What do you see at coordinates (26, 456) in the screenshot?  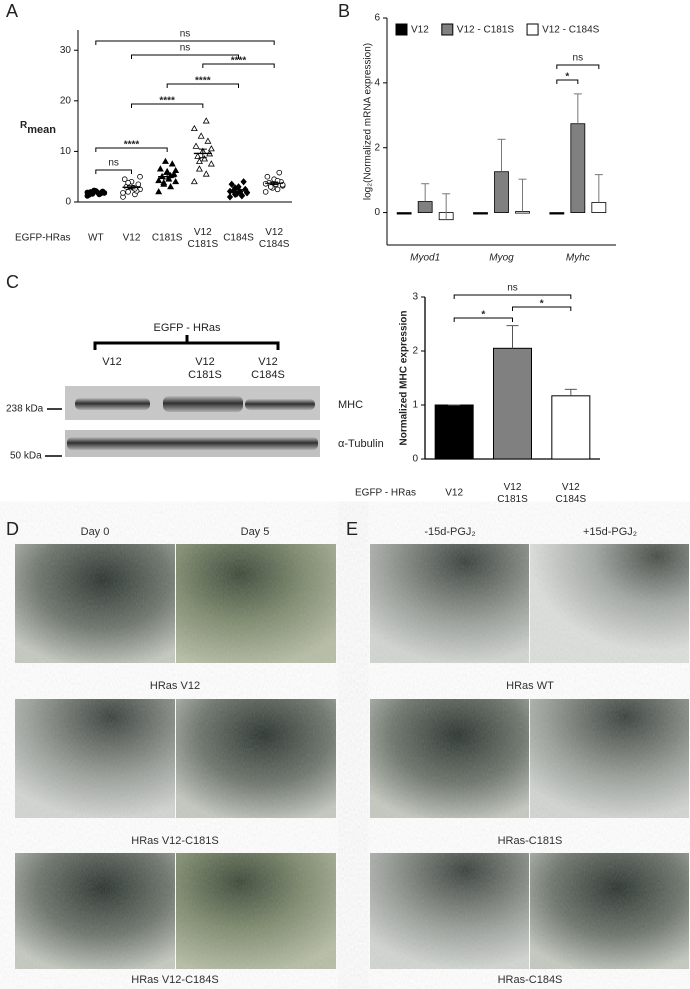 I see `size-marker: 50 kDa` at bounding box center [26, 456].